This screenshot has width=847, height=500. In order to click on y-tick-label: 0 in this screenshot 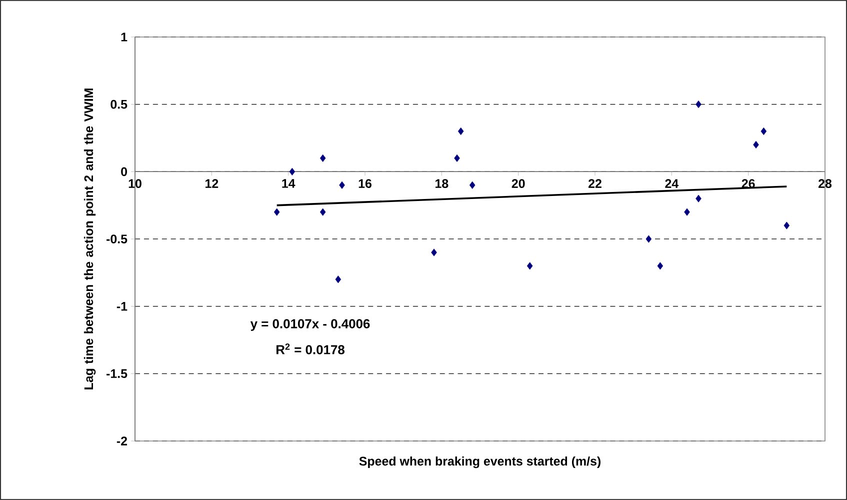, I will do `click(124, 171)`.